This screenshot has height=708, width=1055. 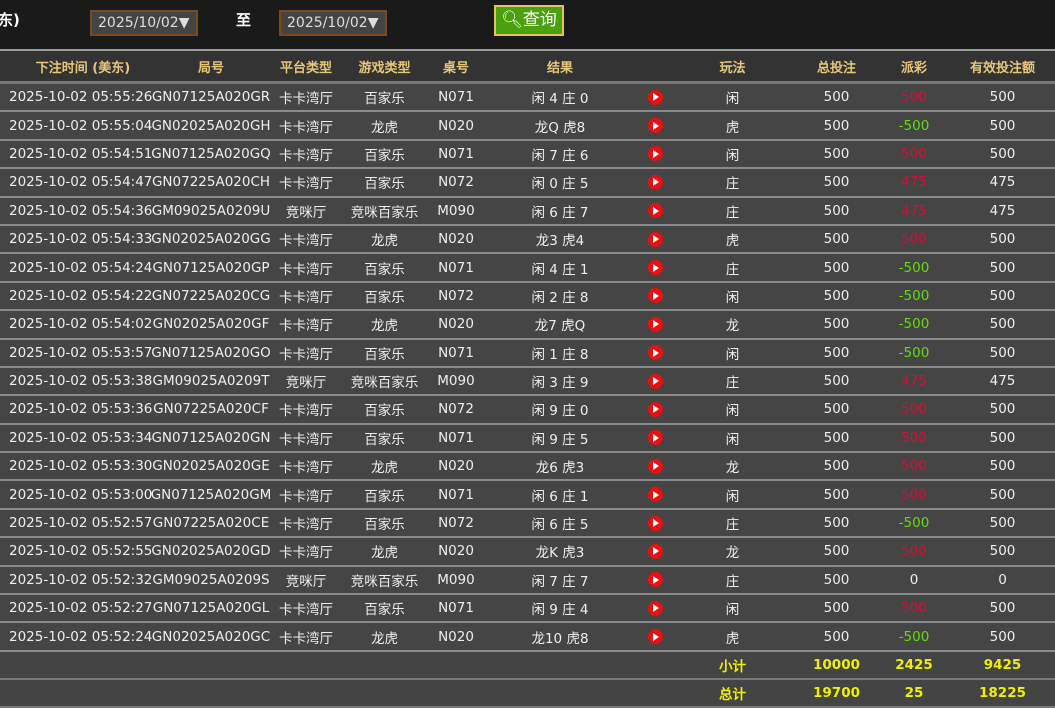 What do you see at coordinates (1002, 381) in the screenshot?
I see `valid-bet-cell: 475` at bounding box center [1002, 381].